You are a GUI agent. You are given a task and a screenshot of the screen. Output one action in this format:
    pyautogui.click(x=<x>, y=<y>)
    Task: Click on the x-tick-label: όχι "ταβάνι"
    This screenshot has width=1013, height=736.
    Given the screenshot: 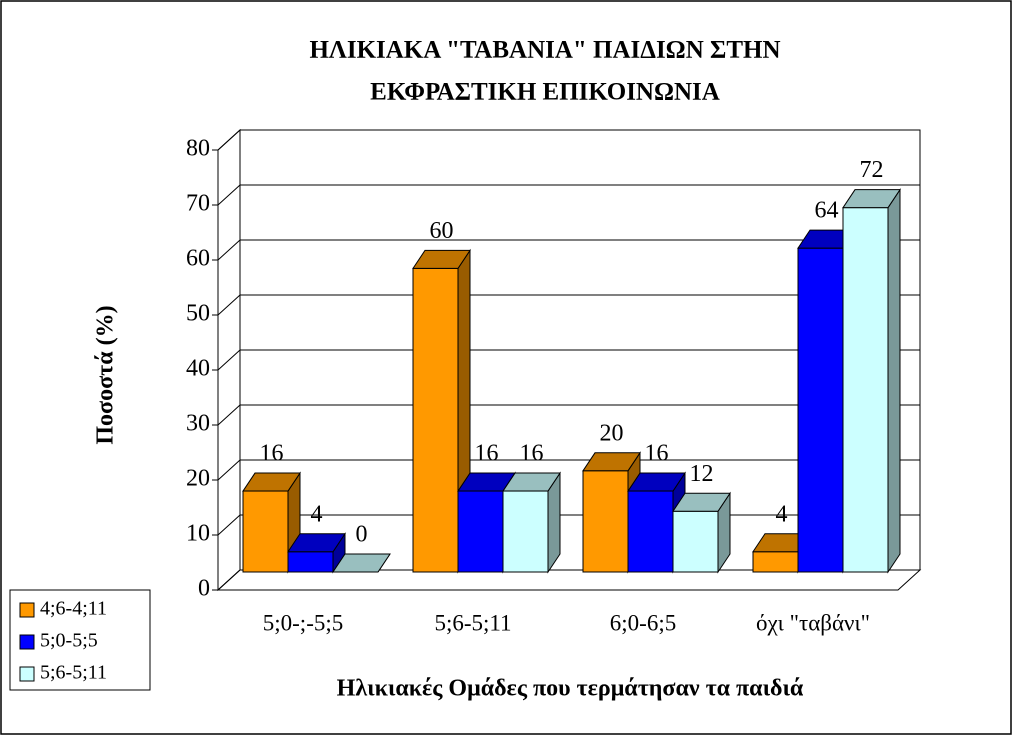 What is the action you would take?
    pyautogui.click(x=813, y=622)
    